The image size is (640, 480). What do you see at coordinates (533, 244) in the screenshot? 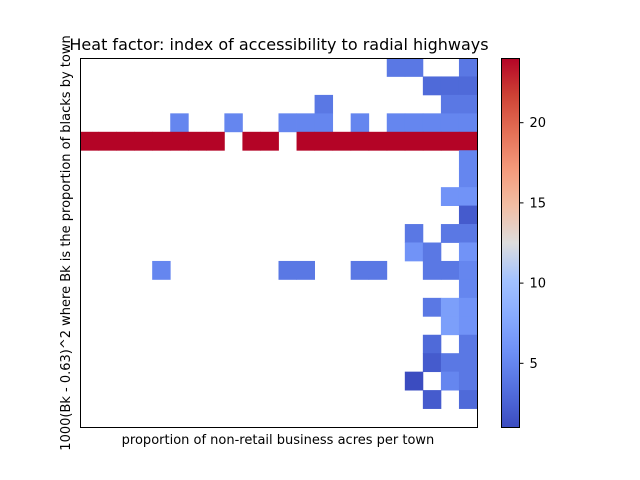
I see `colorbar-ticks: 5 10 15 20` at bounding box center [533, 244].